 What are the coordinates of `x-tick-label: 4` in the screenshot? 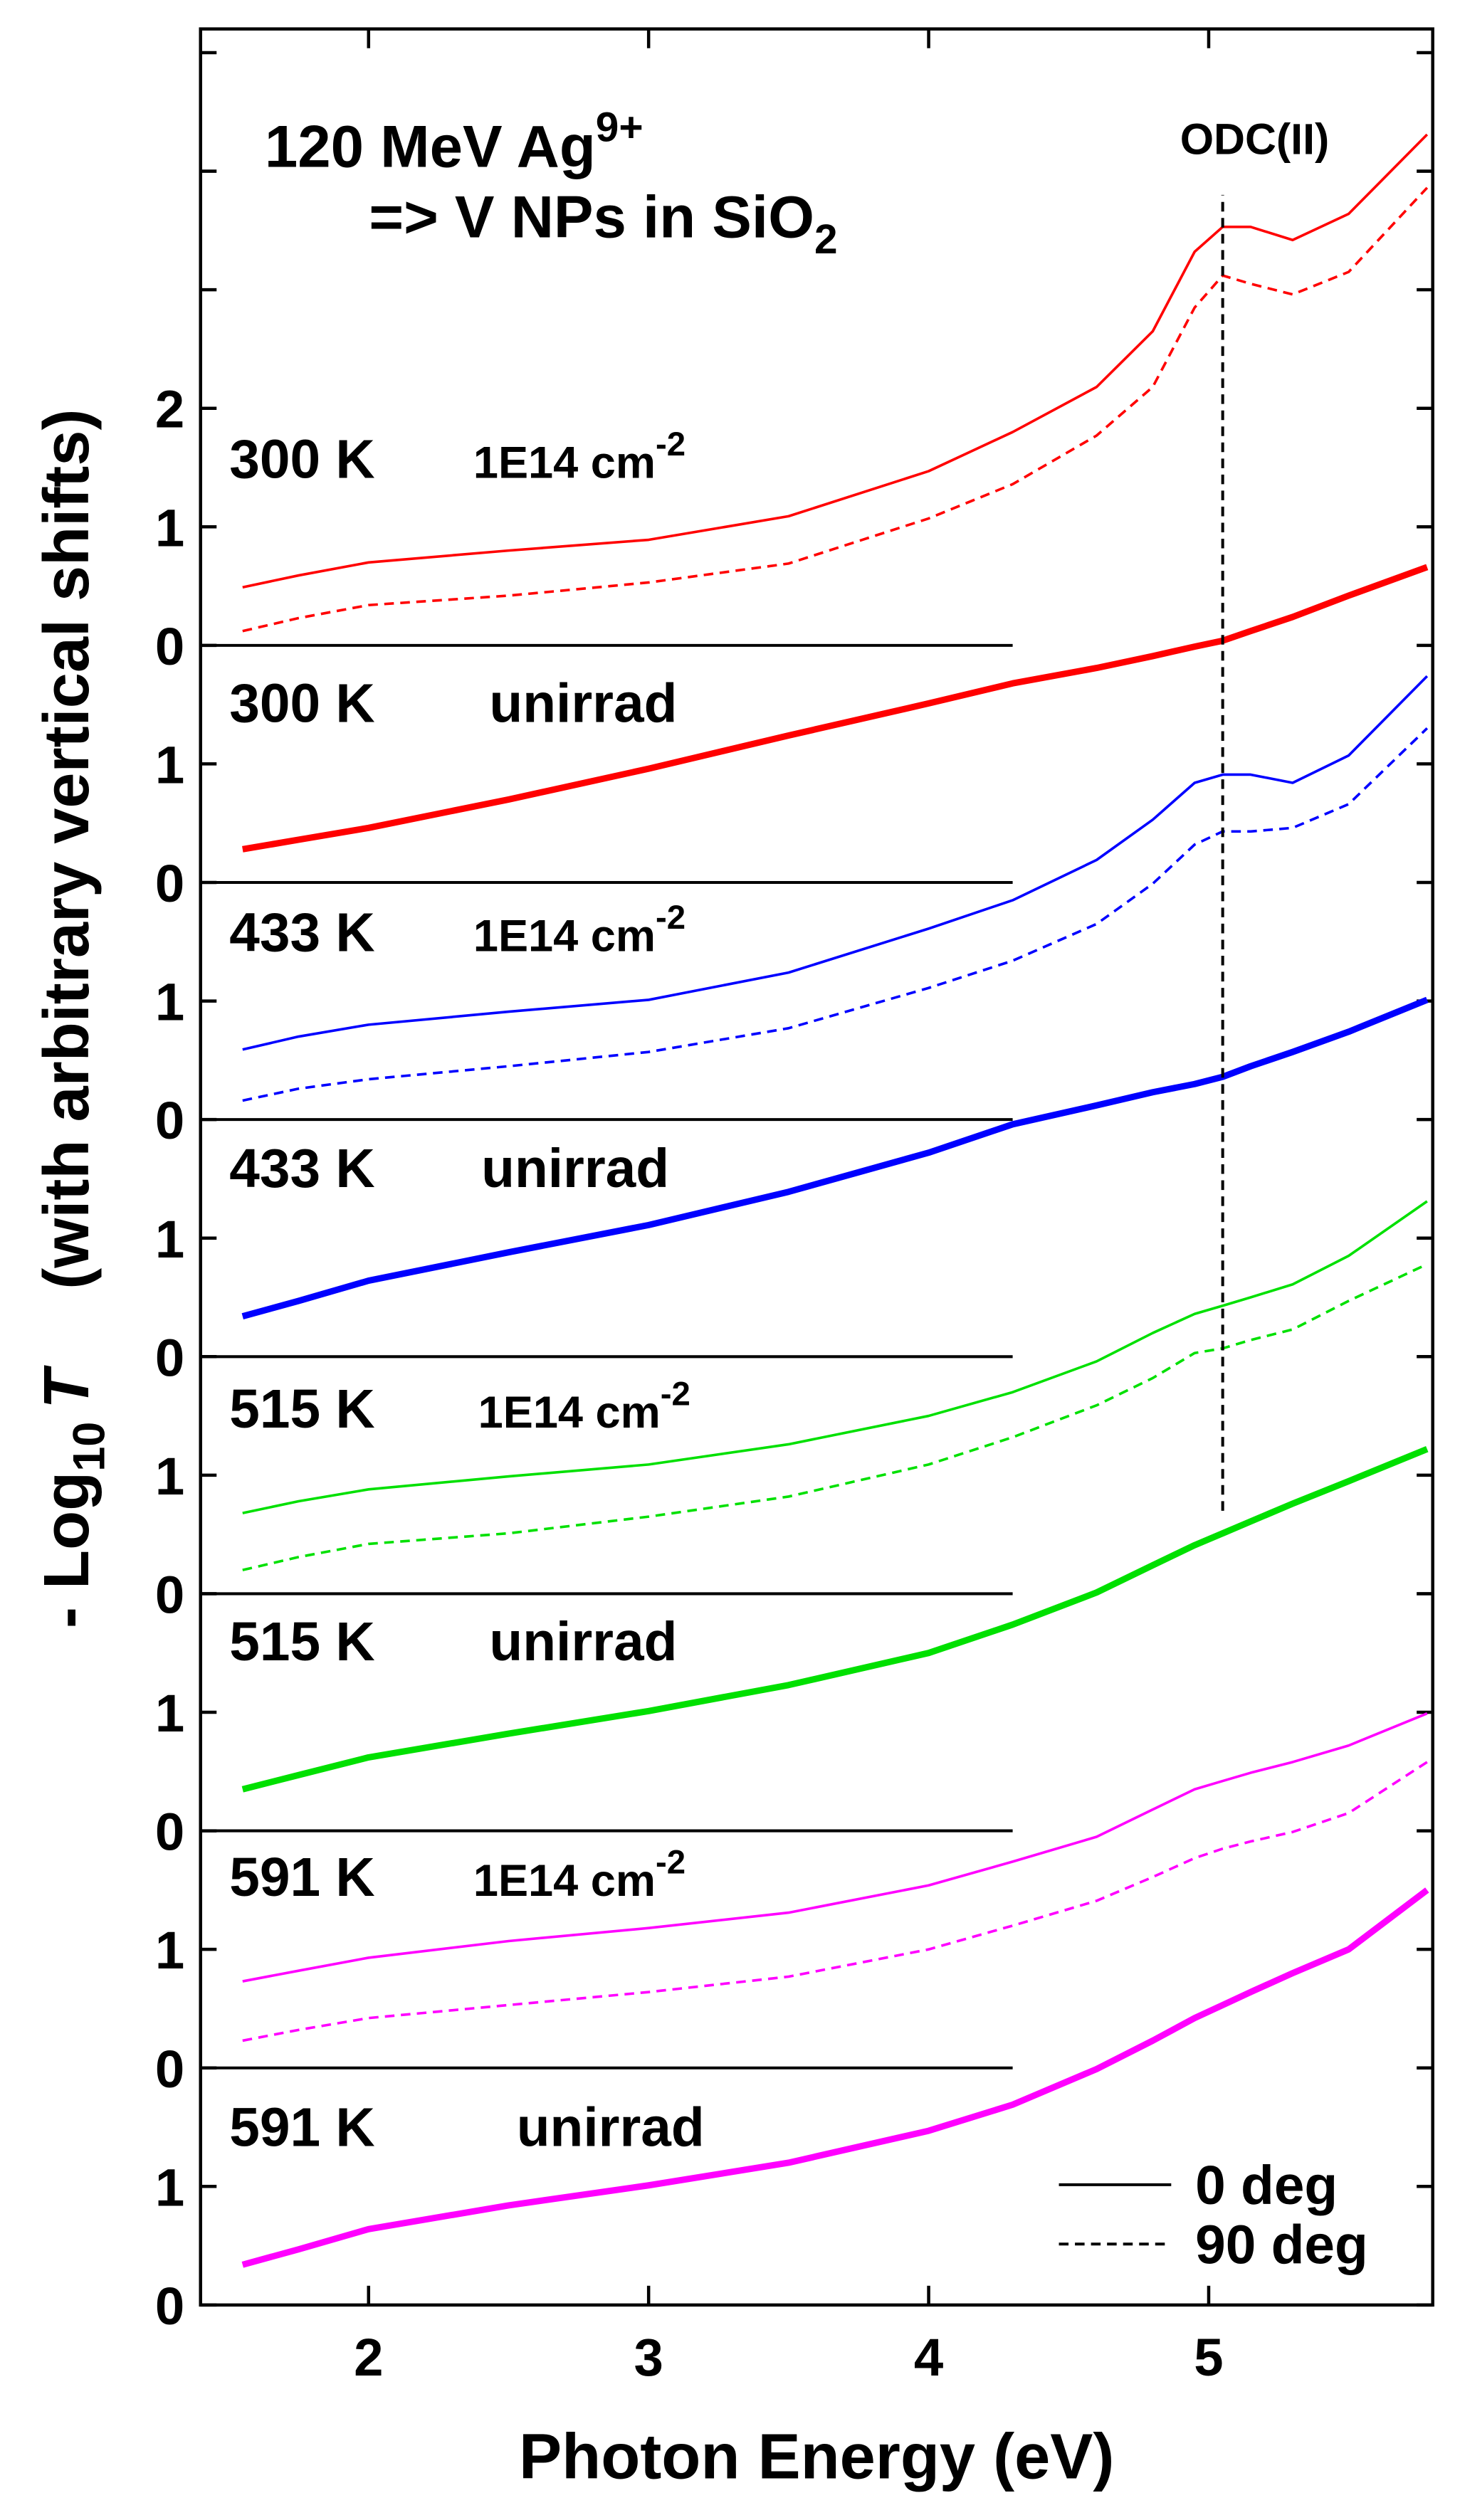 It's located at (929, 2357).